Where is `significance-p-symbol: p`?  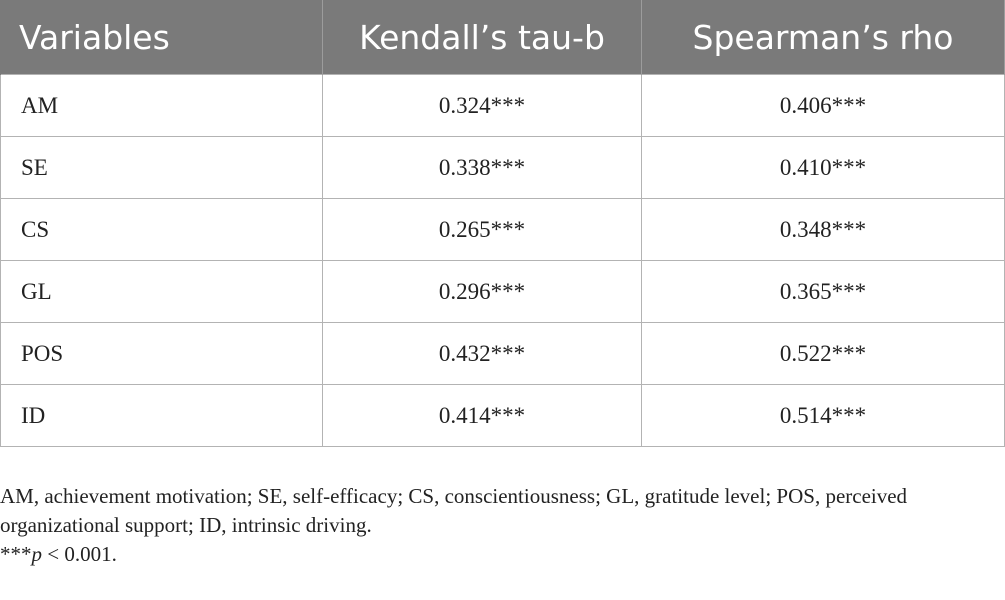
significance-p-symbol: p is located at coordinates (37, 554).